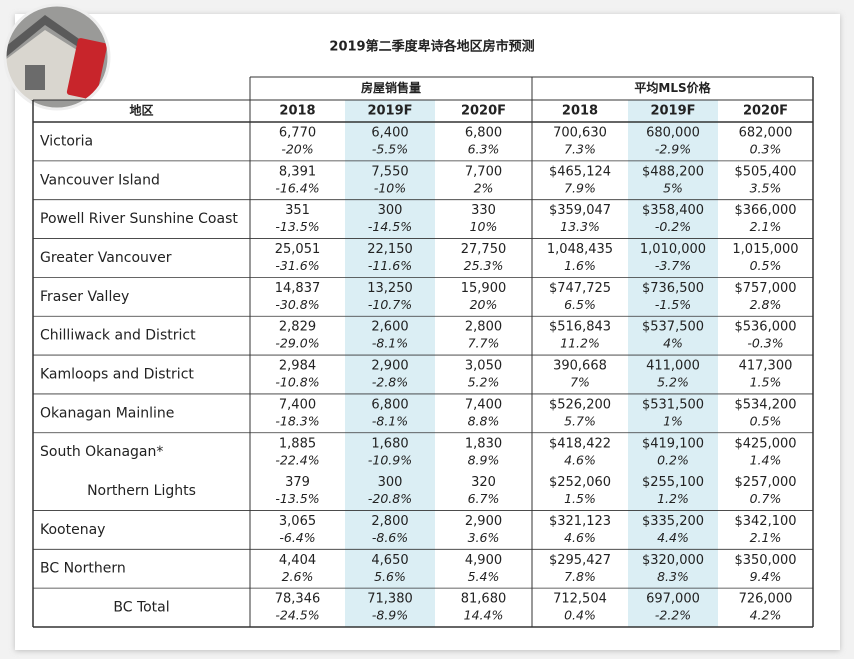 The image size is (854, 659). I want to click on change: -10.7%, so click(390, 304).